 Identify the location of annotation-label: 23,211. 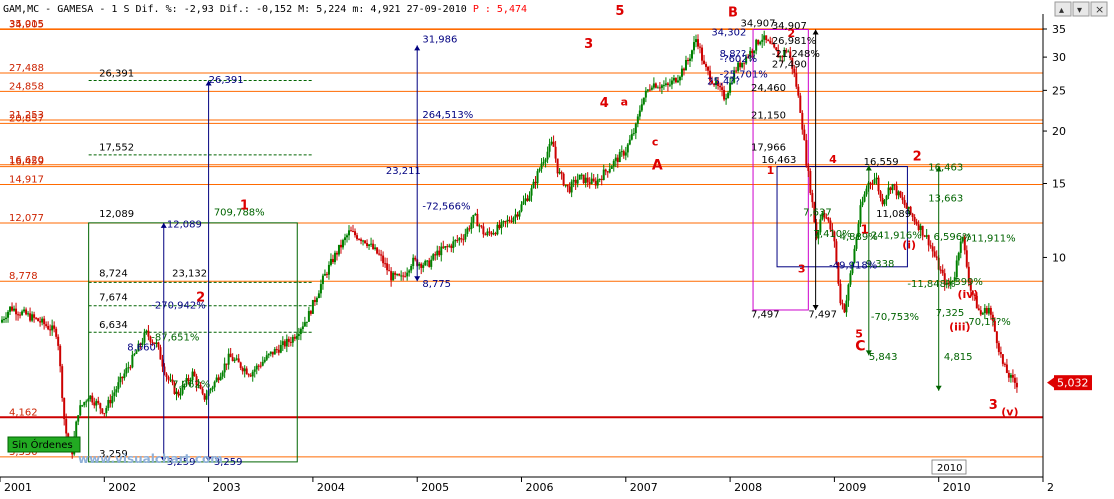
(403, 171).